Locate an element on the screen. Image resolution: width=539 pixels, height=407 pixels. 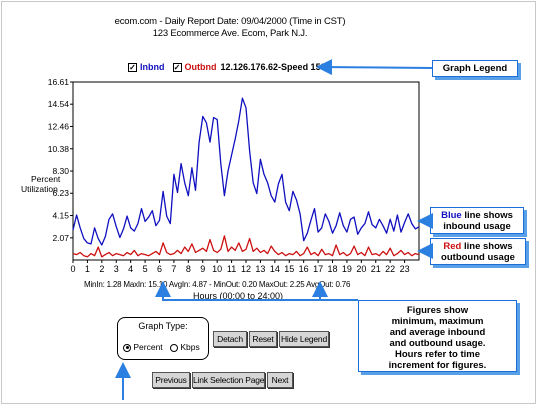
red-line-callout: Red line shows outbound usage is located at coordinates (478, 251).